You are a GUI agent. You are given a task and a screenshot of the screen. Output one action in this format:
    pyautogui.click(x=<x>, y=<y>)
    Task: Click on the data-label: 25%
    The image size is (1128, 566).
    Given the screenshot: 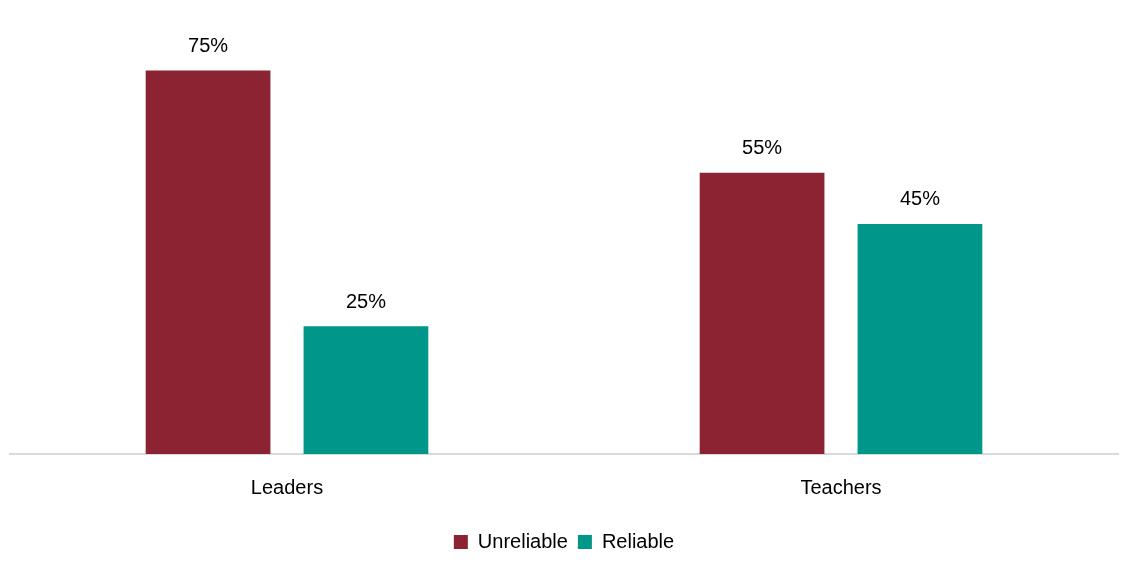 What is the action you would take?
    pyautogui.click(x=366, y=300)
    